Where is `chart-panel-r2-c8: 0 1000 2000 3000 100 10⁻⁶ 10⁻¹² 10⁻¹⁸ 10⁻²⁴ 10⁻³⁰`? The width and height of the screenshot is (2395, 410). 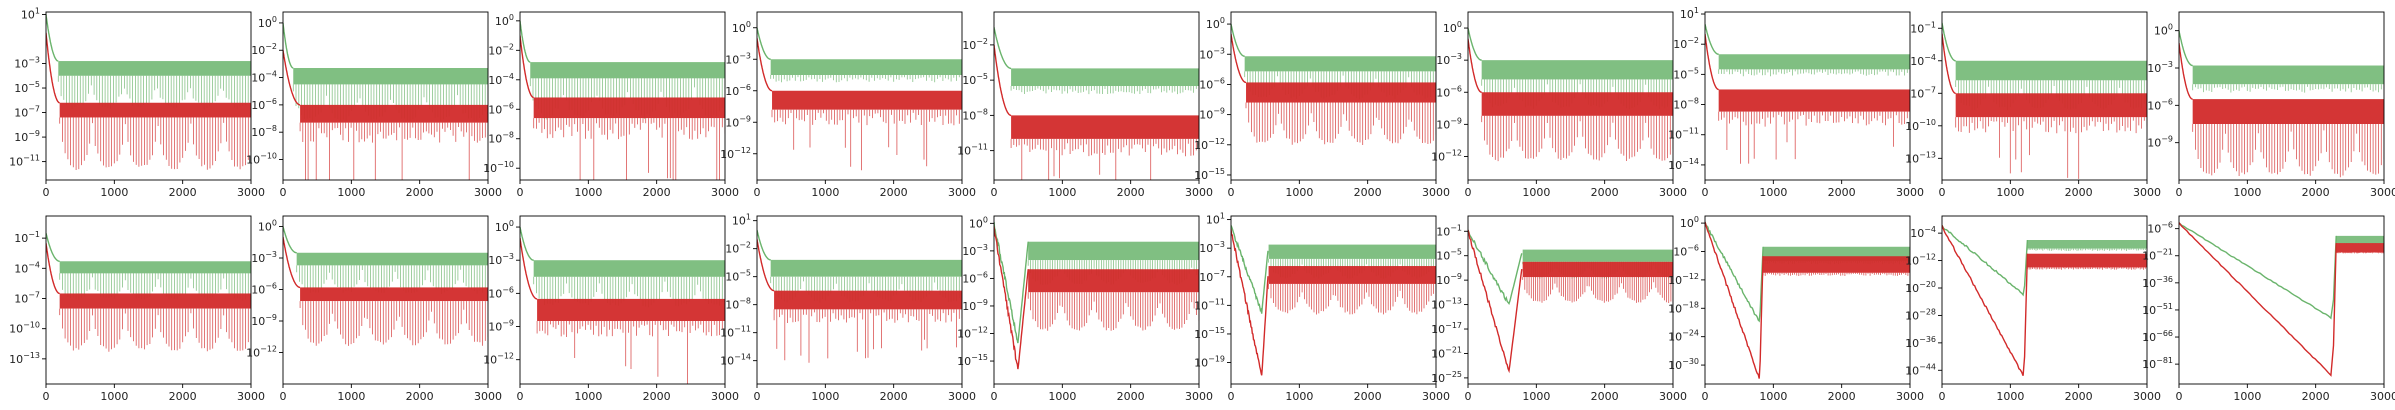 chart-panel-r2-c8: 0 1000 2000 3000 100 10⁻⁶ 10⁻¹² 10⁻¹⁸ 10⁻²⁴ 10⁻³⁰ is located at coordinates (1796, 309).